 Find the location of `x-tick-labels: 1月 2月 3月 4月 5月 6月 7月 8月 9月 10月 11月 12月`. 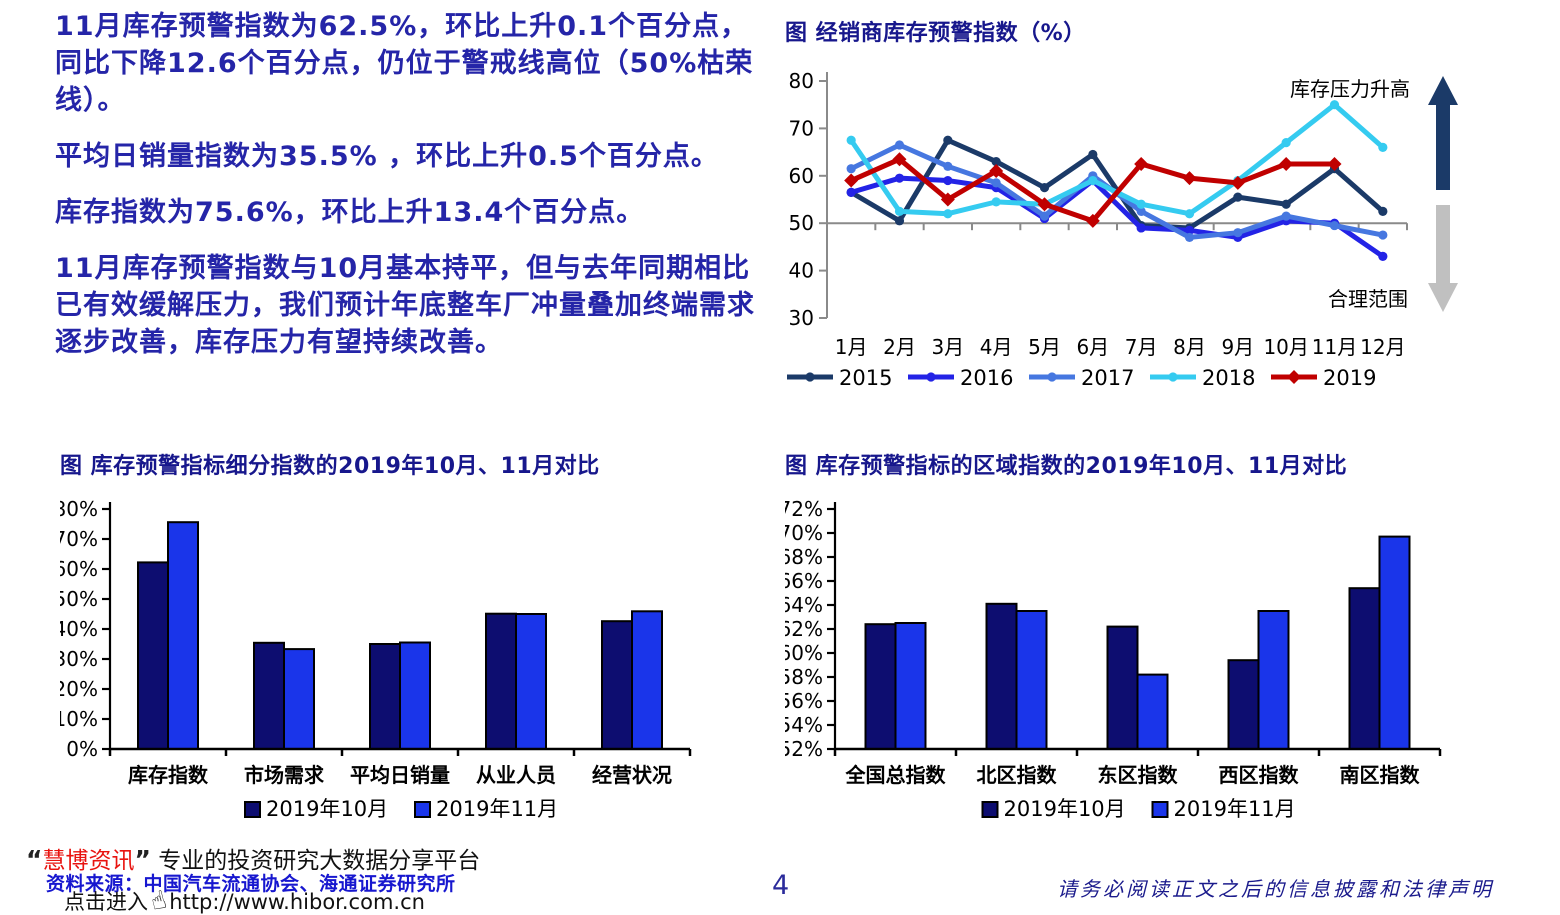

x-tick-labels: 1月 2月 3月 4月 5月 6月 7月 8月 9月 10月 11月 12月 is located at coordinates (1120, 347).